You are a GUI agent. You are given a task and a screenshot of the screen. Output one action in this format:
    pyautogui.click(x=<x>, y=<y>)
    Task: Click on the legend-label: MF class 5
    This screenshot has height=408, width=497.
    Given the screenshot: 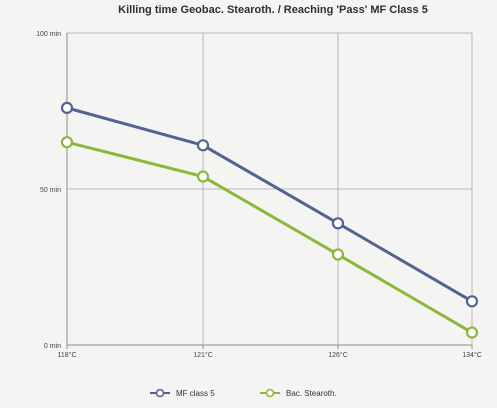 What is the action you would take?
    pyautogui.click(x=195, y=393)
    